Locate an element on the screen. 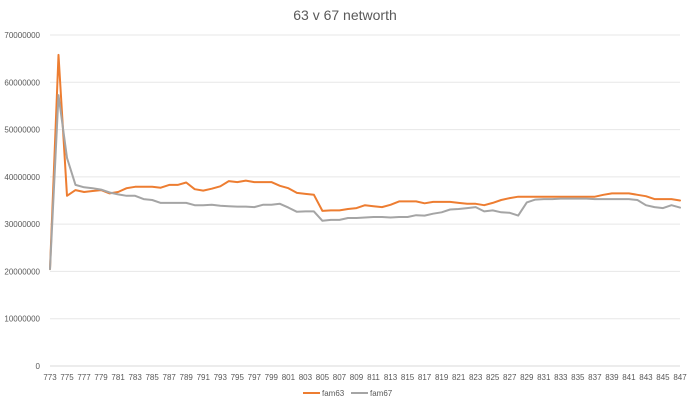  x-tick-label: 801 is located at coordinates (289, 377).